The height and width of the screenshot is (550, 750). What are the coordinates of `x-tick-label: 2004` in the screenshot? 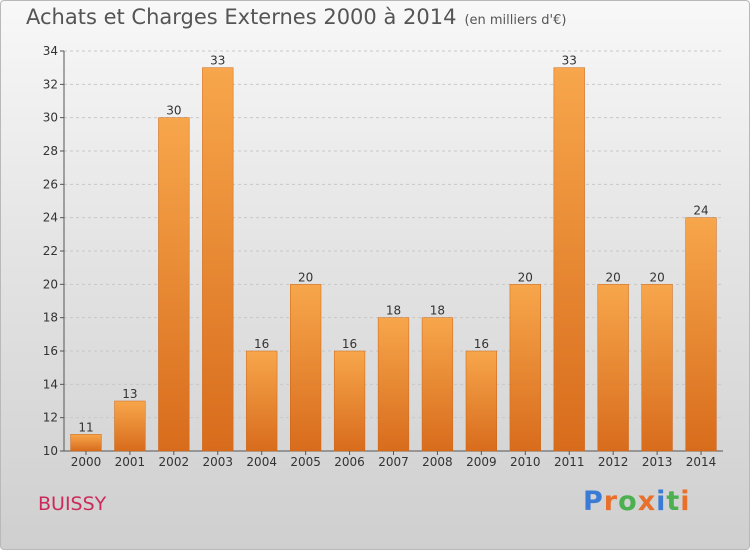 It's located at (261, 462).